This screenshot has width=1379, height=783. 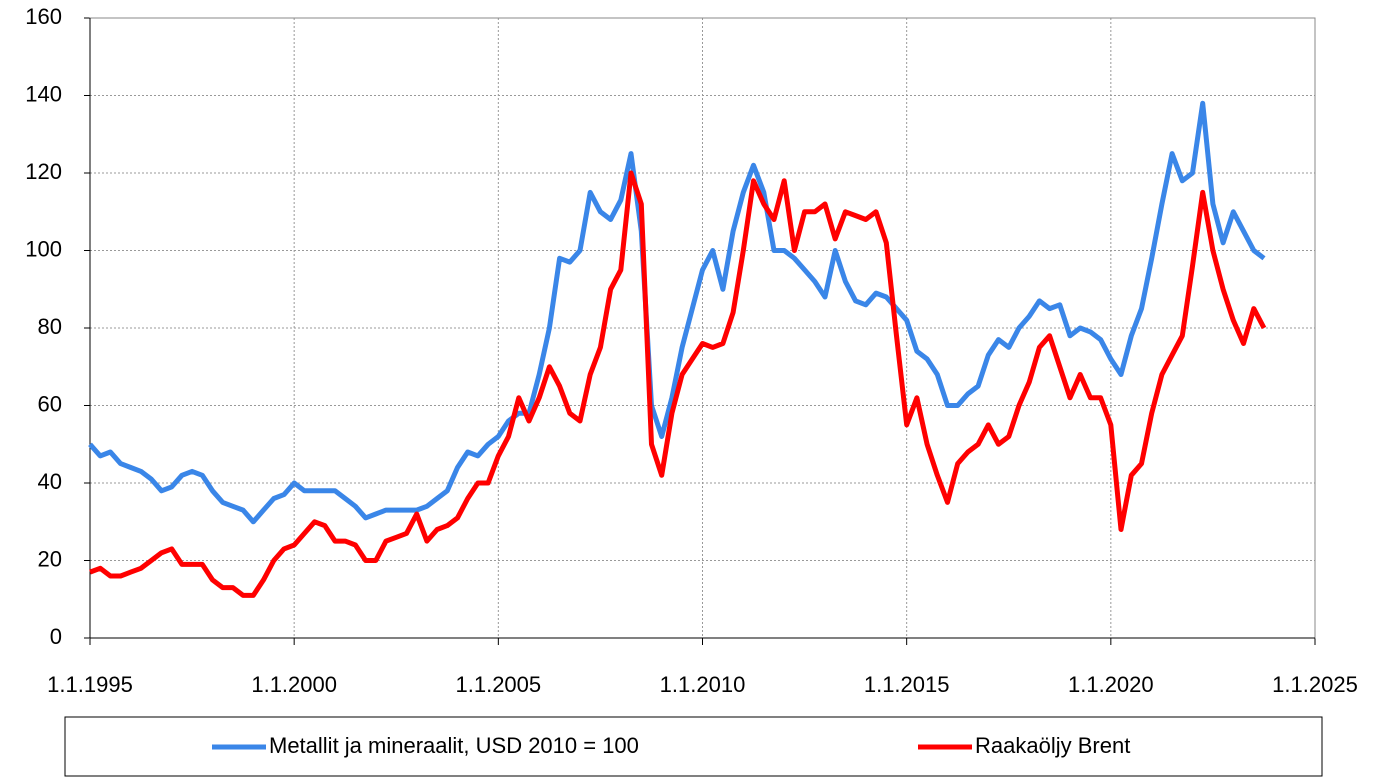 I want to click on y-tick-label: 0, so click(x=56, y=636).